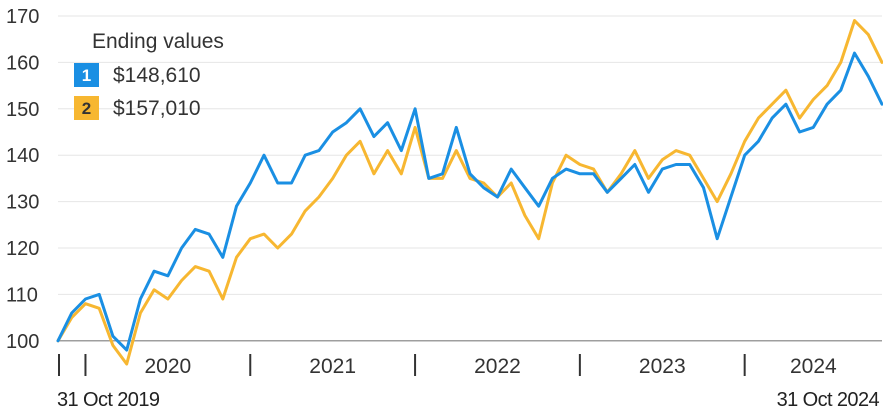  What do you see at coordinates (22, 179) in the screenshot?
I see `y-axis-tick-labels: 100 110 120 130 140 150 160 170` at bounding box center [22, 179].